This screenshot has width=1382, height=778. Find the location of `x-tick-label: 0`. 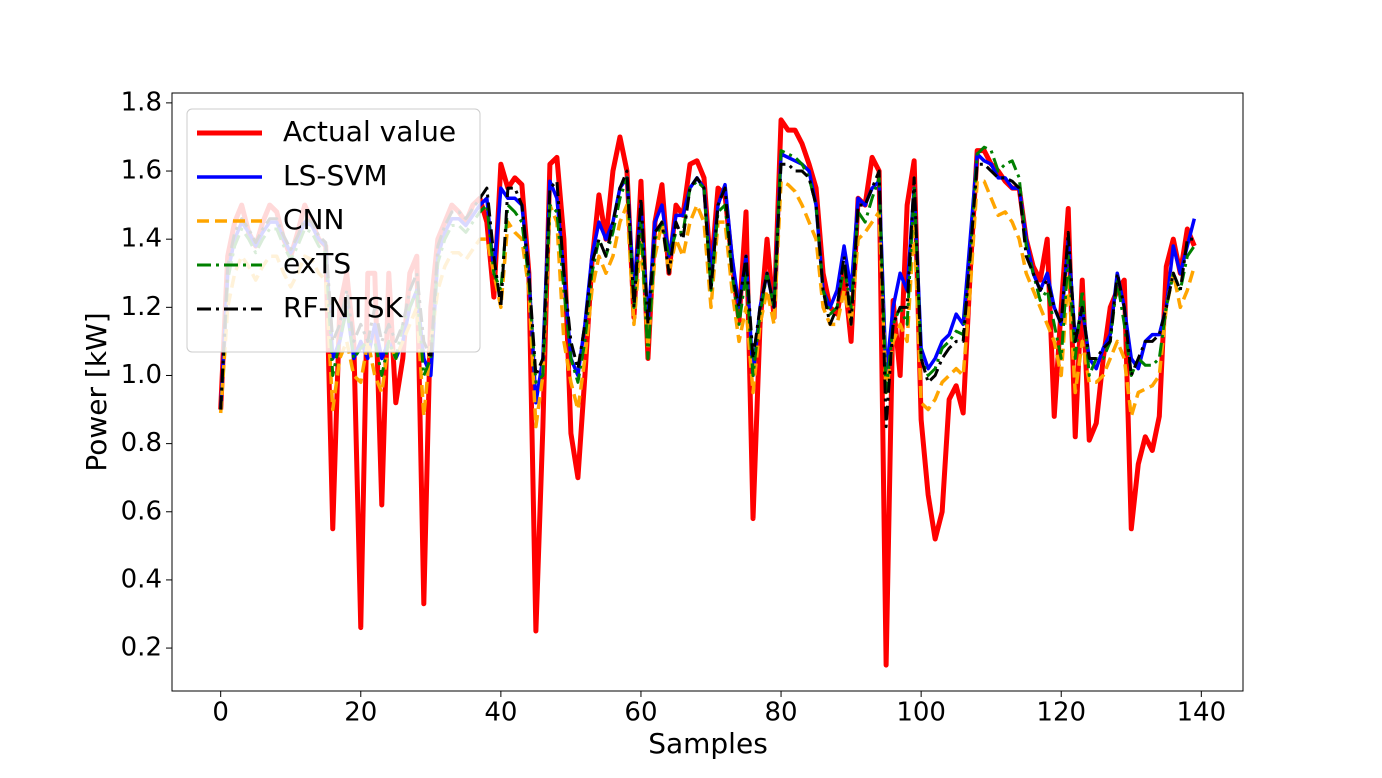

x-tick-label: 0 is located at coordinates (220, 713).